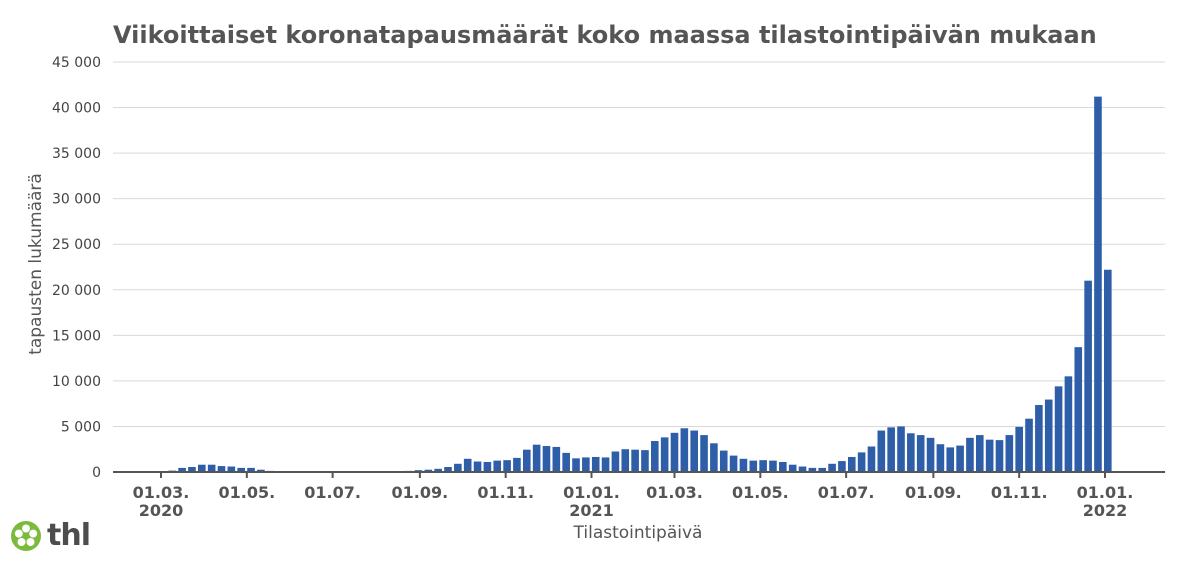  Describe the element at coordinates (76, 336) in the screenshot. I see `y-tick-label: 15 000` at that location.